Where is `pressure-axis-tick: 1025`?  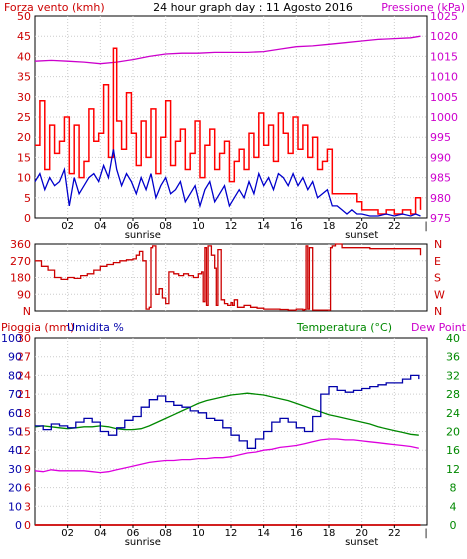 pressure-axis-tick: 1025 is located at coordinates (444, 16).